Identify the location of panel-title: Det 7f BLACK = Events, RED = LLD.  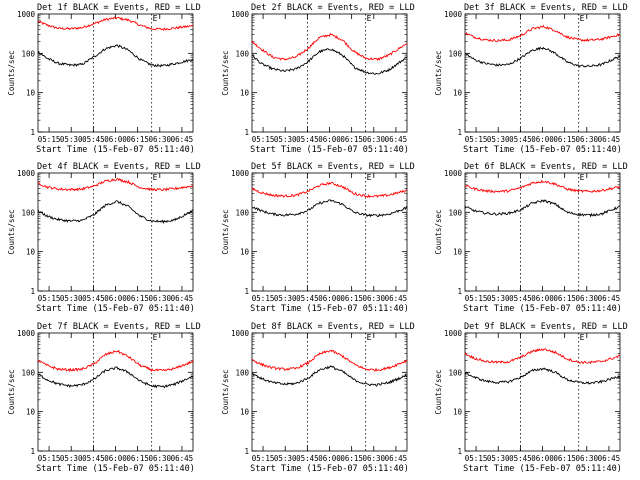
(119, 327).